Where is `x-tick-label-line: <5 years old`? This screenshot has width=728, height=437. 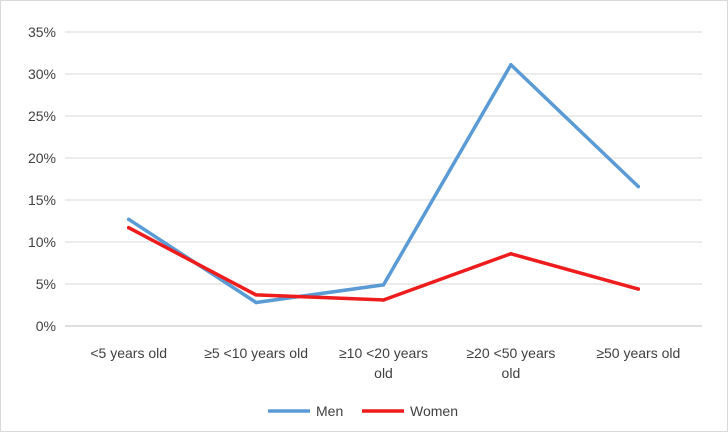 x-tick-label-line: <5 years old is located at coordinates (128, 353).